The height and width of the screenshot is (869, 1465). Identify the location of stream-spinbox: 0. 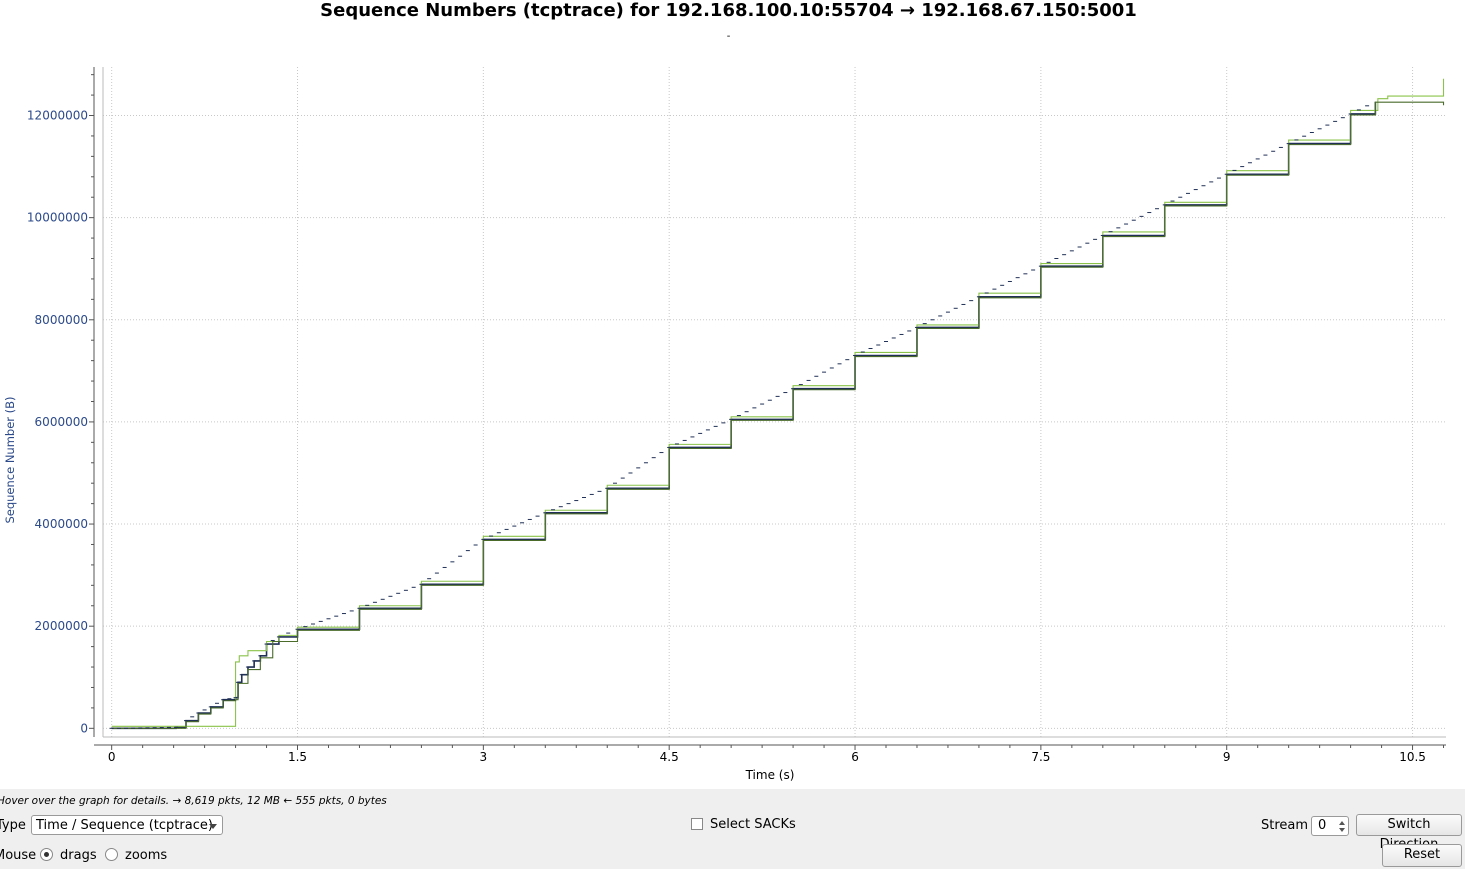
(1330, 826).